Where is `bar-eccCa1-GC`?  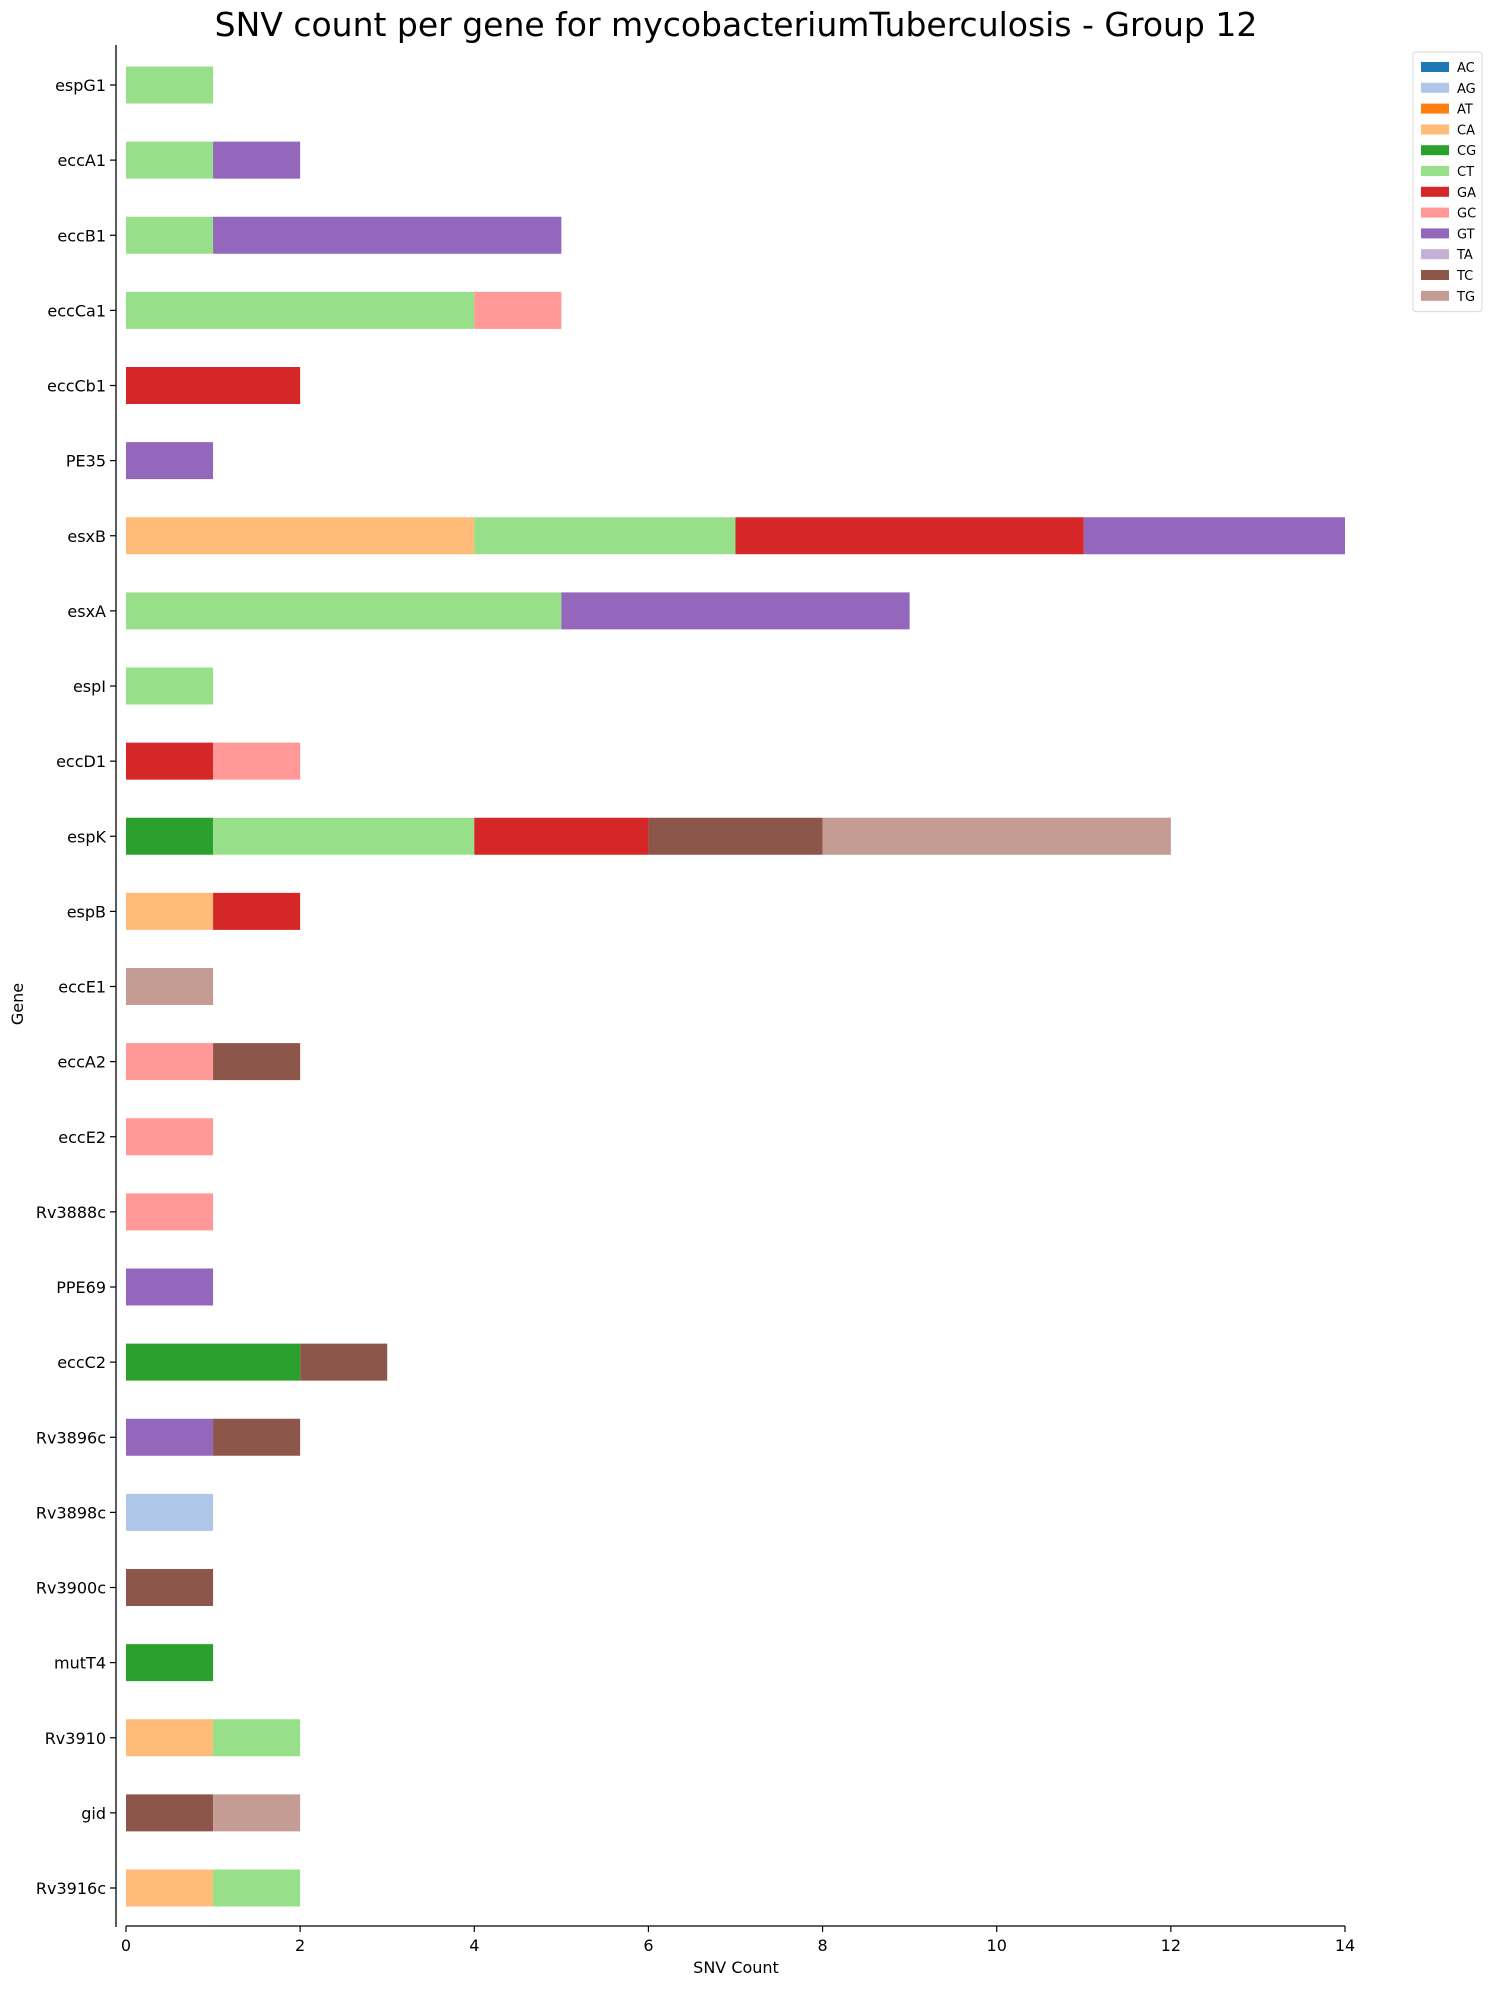 bar-eccCa1-GC is located at coordinates (518, 310).